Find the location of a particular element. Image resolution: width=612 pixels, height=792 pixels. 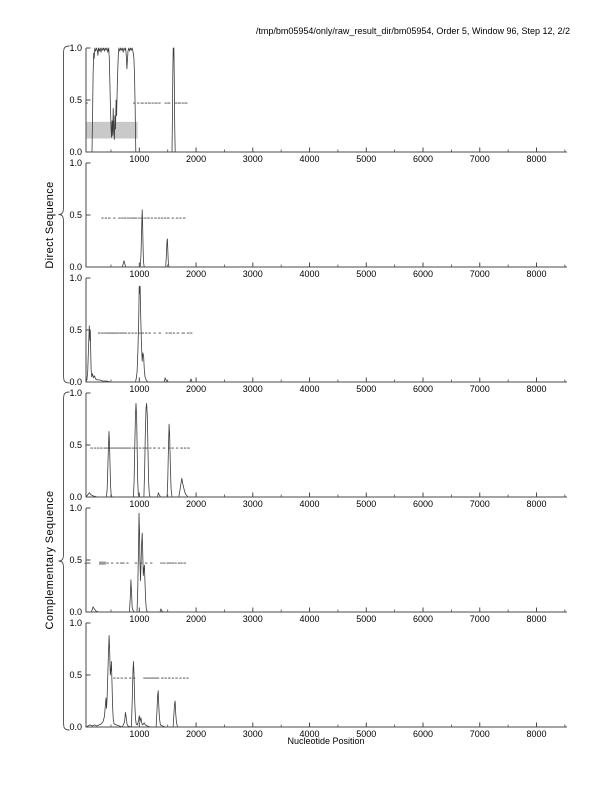

y-tick-label: 1.0 is located at coordinates (75, 278).